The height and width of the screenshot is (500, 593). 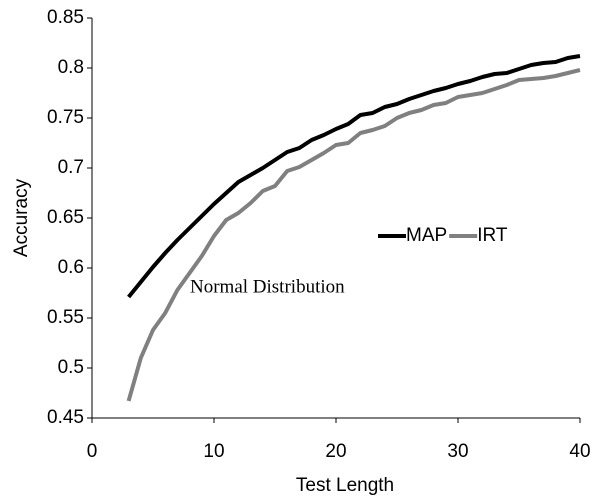 I want to click on x-tick-label: 20, so click(x=335, y=451).